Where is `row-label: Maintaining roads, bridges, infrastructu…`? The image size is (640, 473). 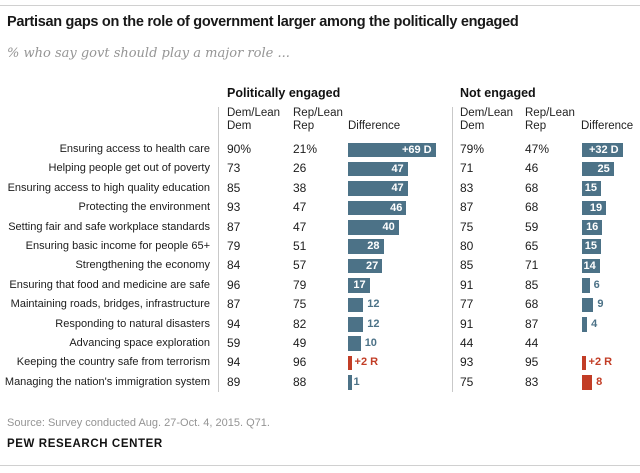
row-label: Maintaining roads, bridges, infrastructu… is located at coordinates (110, 304).